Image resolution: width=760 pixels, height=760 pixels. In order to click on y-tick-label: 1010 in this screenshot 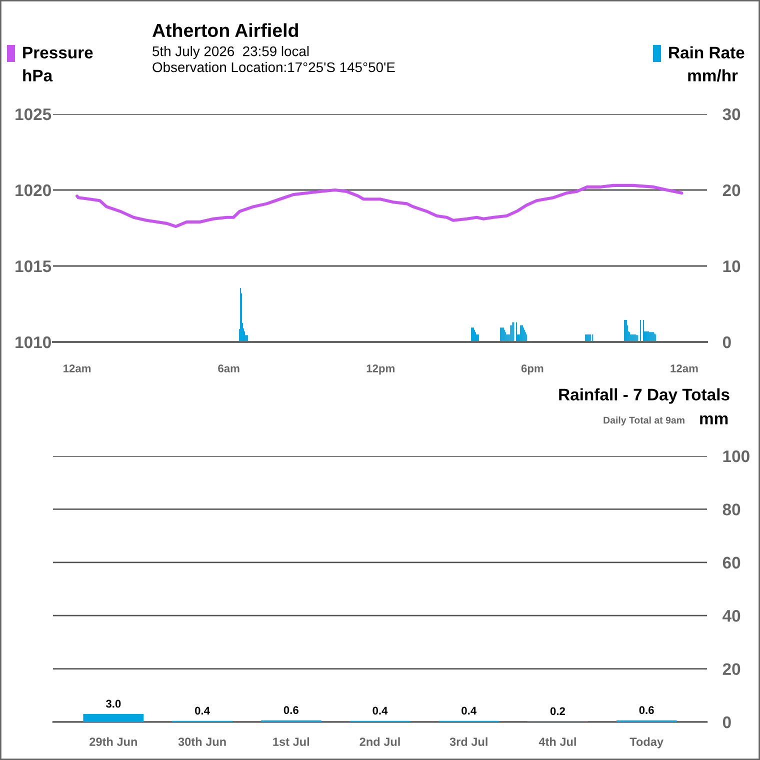, I will do `click(33, 342)`.